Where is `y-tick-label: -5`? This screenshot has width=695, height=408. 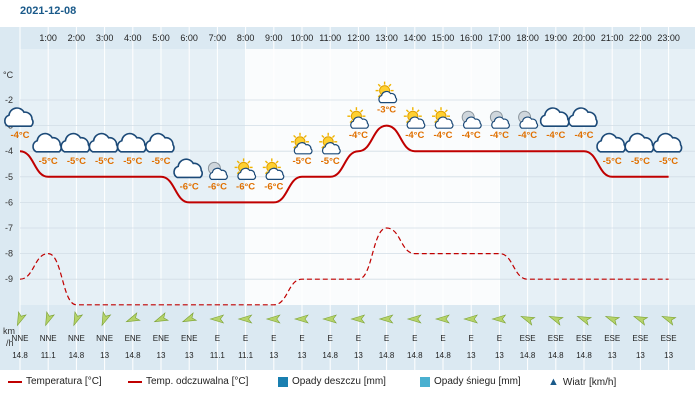 y-tick-label: -5 is located at coordinates (9, 177).